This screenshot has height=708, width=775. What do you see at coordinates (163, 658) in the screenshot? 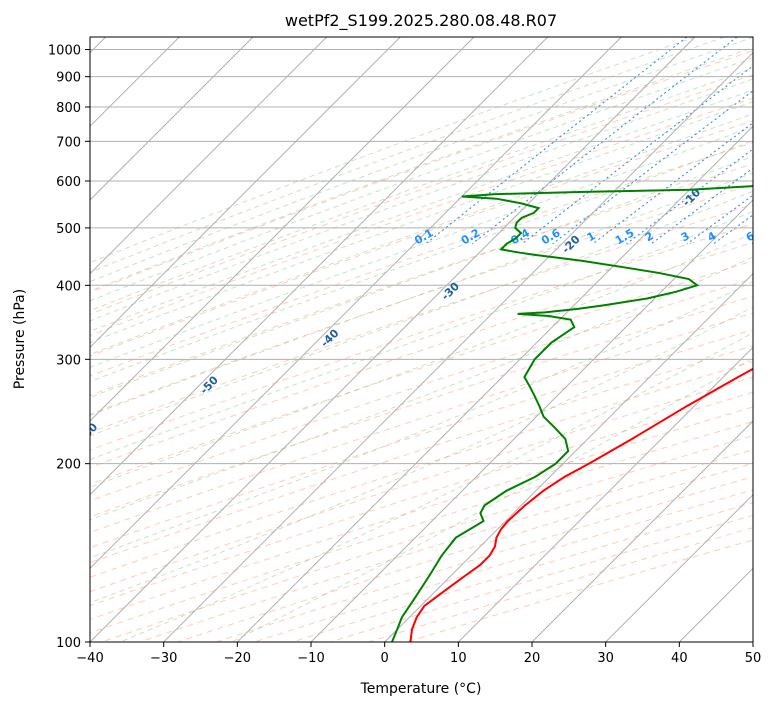
I see `x-tick-label: −30` at bounding box center [163, 658].